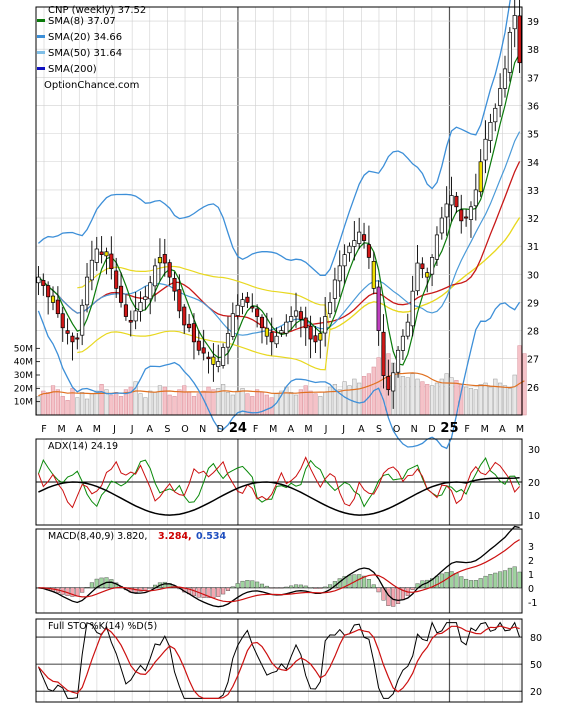 The image size is (566, 710). Describe the element at coordinates (175, 536) in the screenshot. I see `macd-signal-value: 3.284,` at that location.